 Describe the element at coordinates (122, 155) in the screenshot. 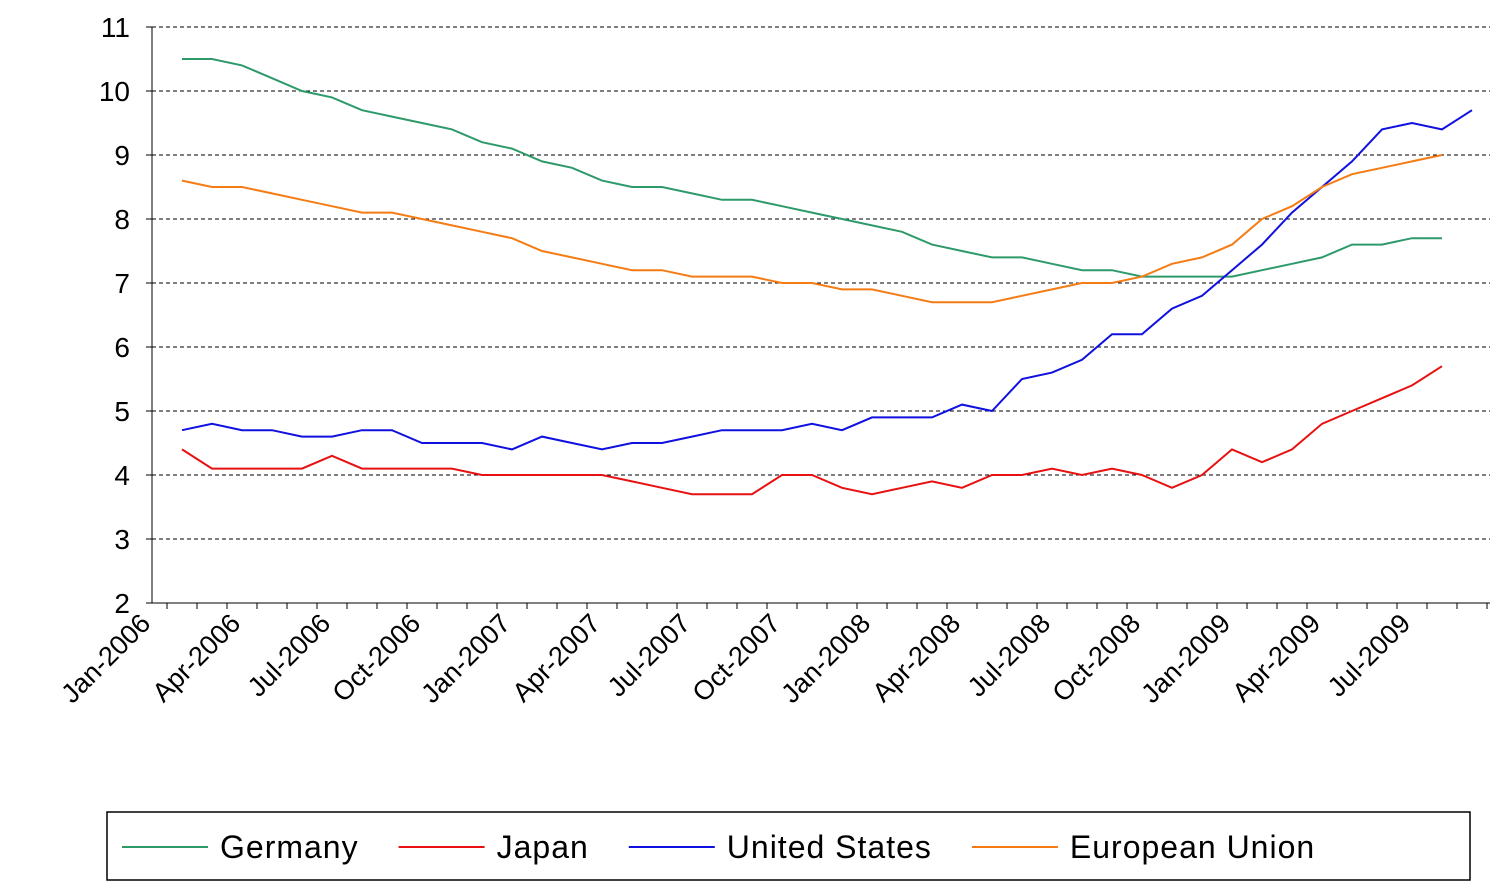

I see `y-tick-label: 9` at that location.